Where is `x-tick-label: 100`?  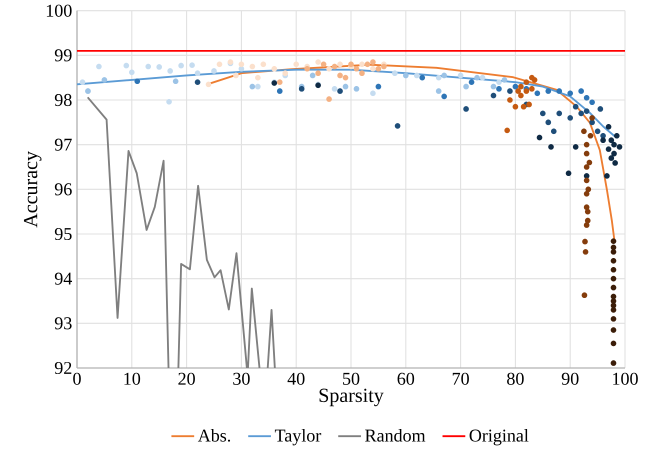
x-tick-label: 100 is located at coordinates (625, 378).